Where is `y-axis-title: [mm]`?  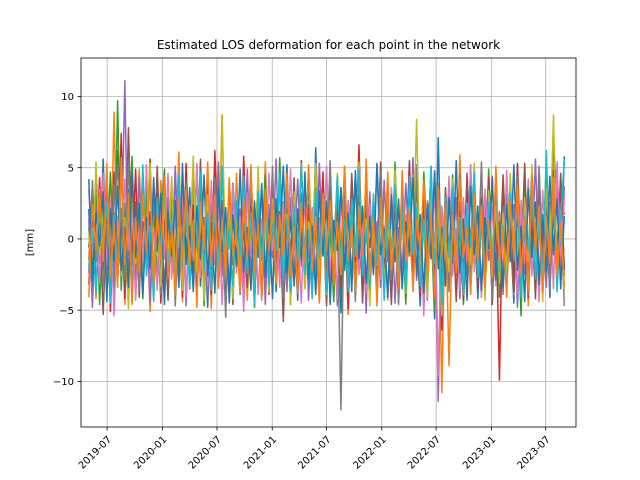 y-axis-title: [mm] is located at coordinates (30, 242).